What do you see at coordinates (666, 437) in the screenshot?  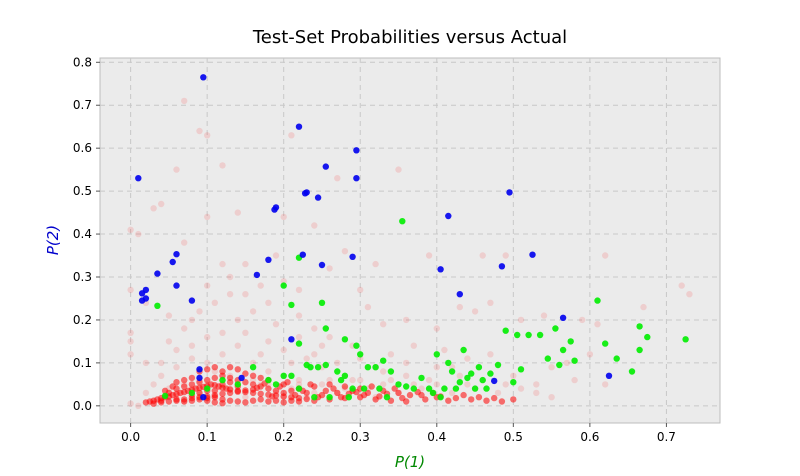 I see `x-tick-label: 0.7` at bounding box center [666, 437].